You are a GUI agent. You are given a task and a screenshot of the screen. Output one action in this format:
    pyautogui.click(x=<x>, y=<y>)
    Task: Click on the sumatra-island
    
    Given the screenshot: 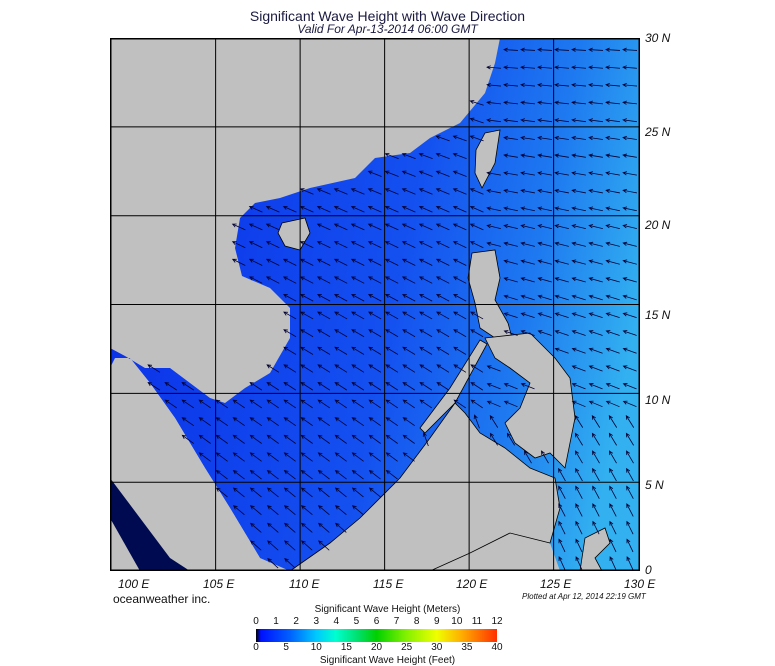 What is the action you would take?
    pyautogui.click(x=125, y=544)
    